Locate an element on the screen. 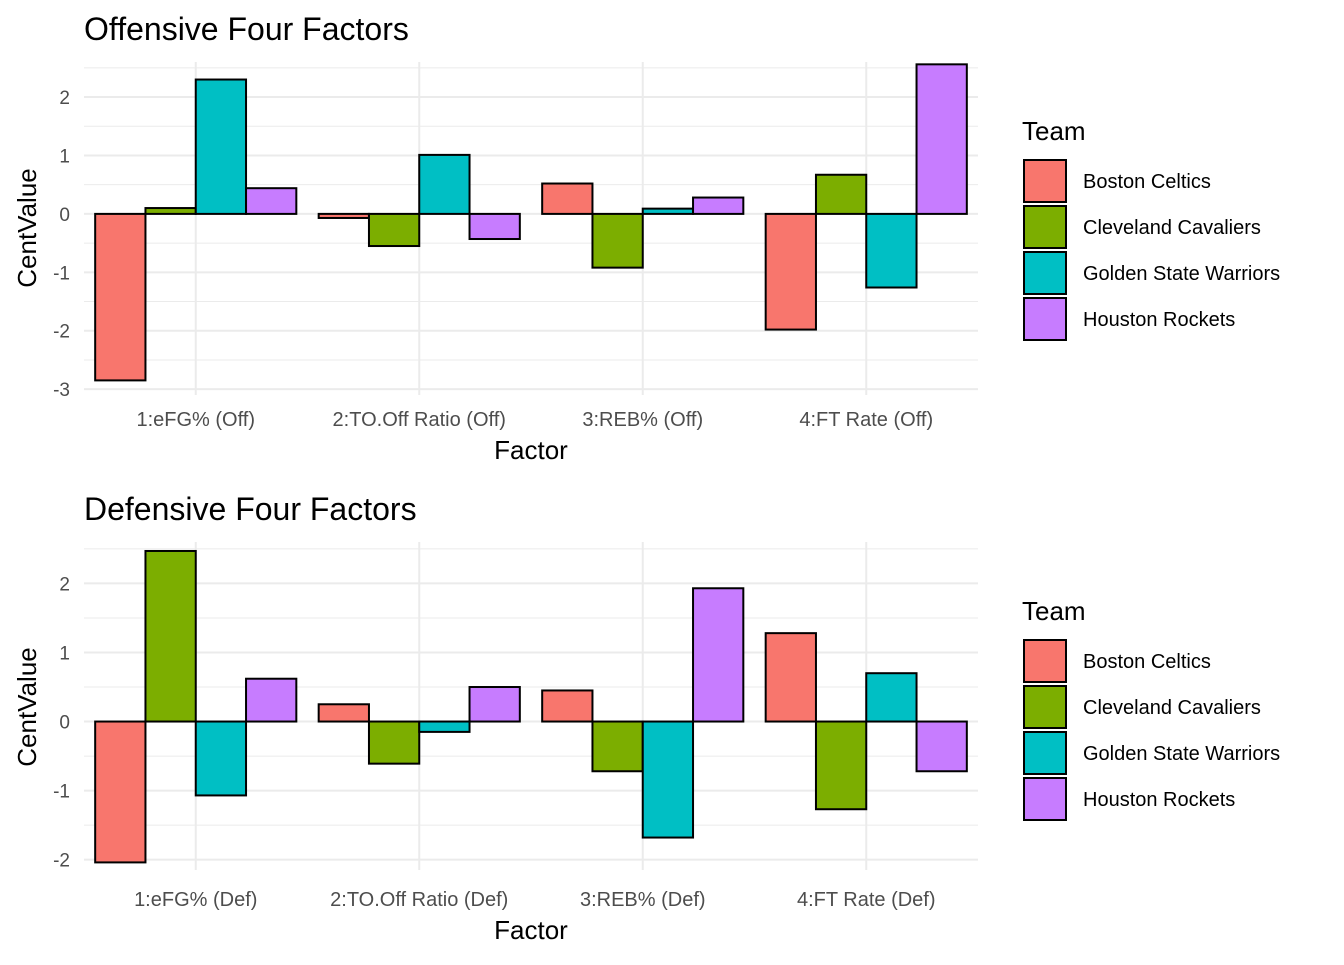 This screenshot has width=1344, height=965. chart-title: Offensive Four Factors is located at coordinates (246, 29).